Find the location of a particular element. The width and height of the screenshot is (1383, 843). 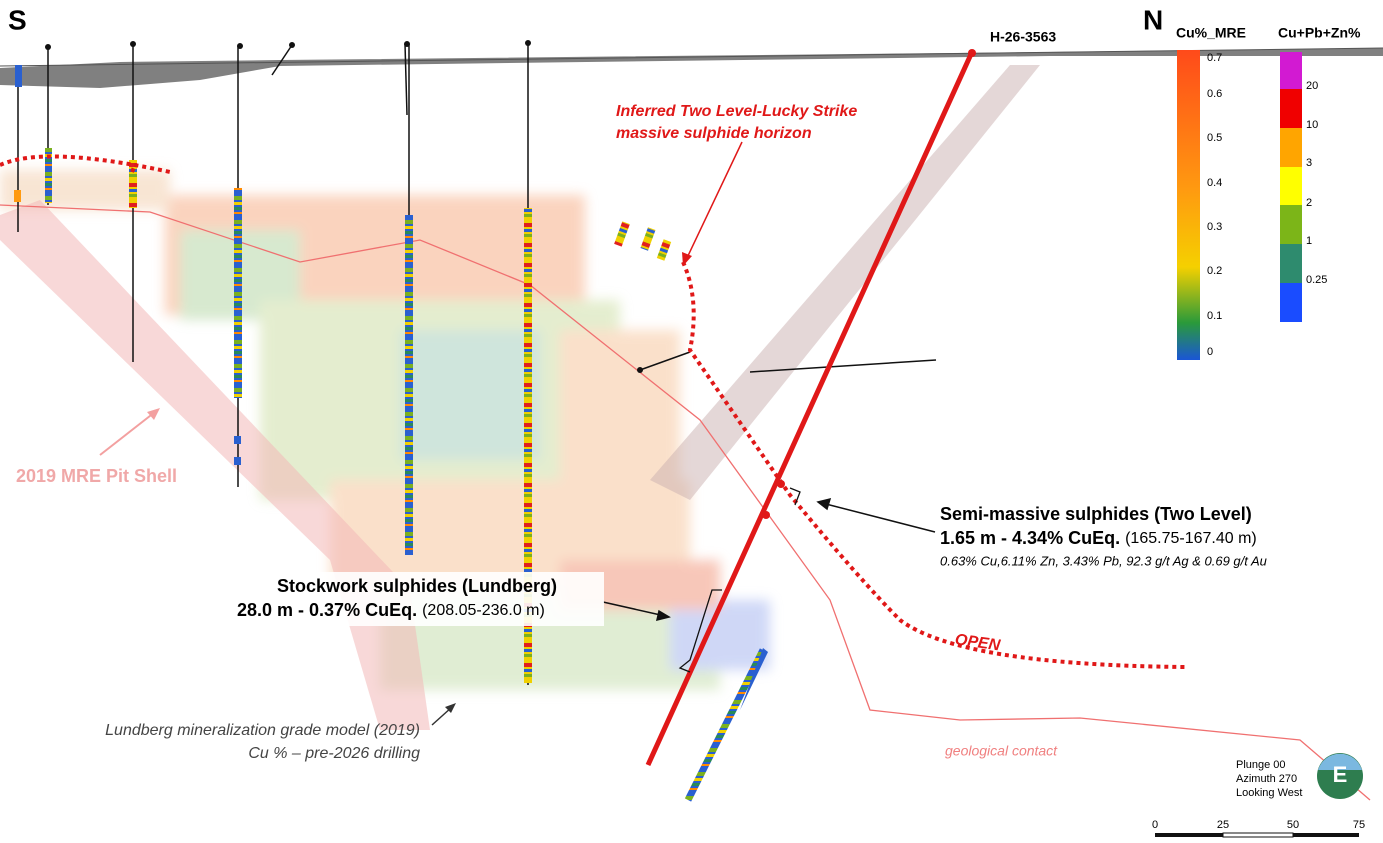

open-label: OPEN is located at coordinates (978, 642).